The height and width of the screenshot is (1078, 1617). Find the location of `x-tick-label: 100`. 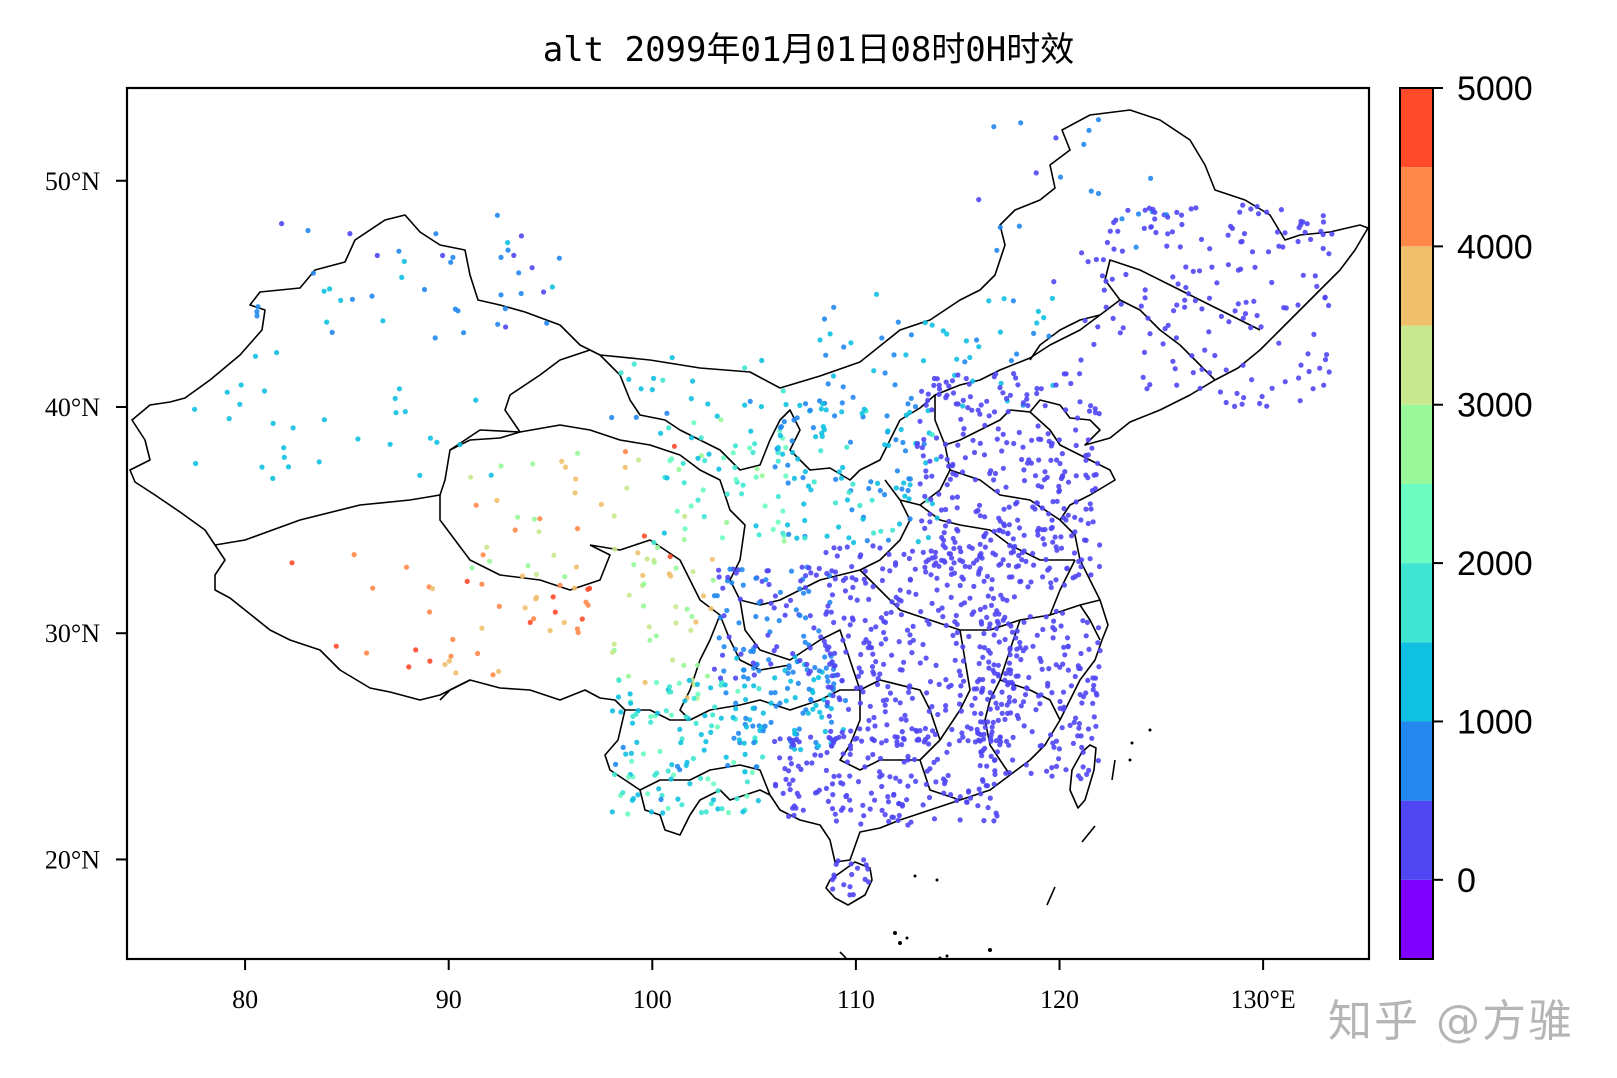

x-tick-label: 100 is located at coordinates (652, 999).